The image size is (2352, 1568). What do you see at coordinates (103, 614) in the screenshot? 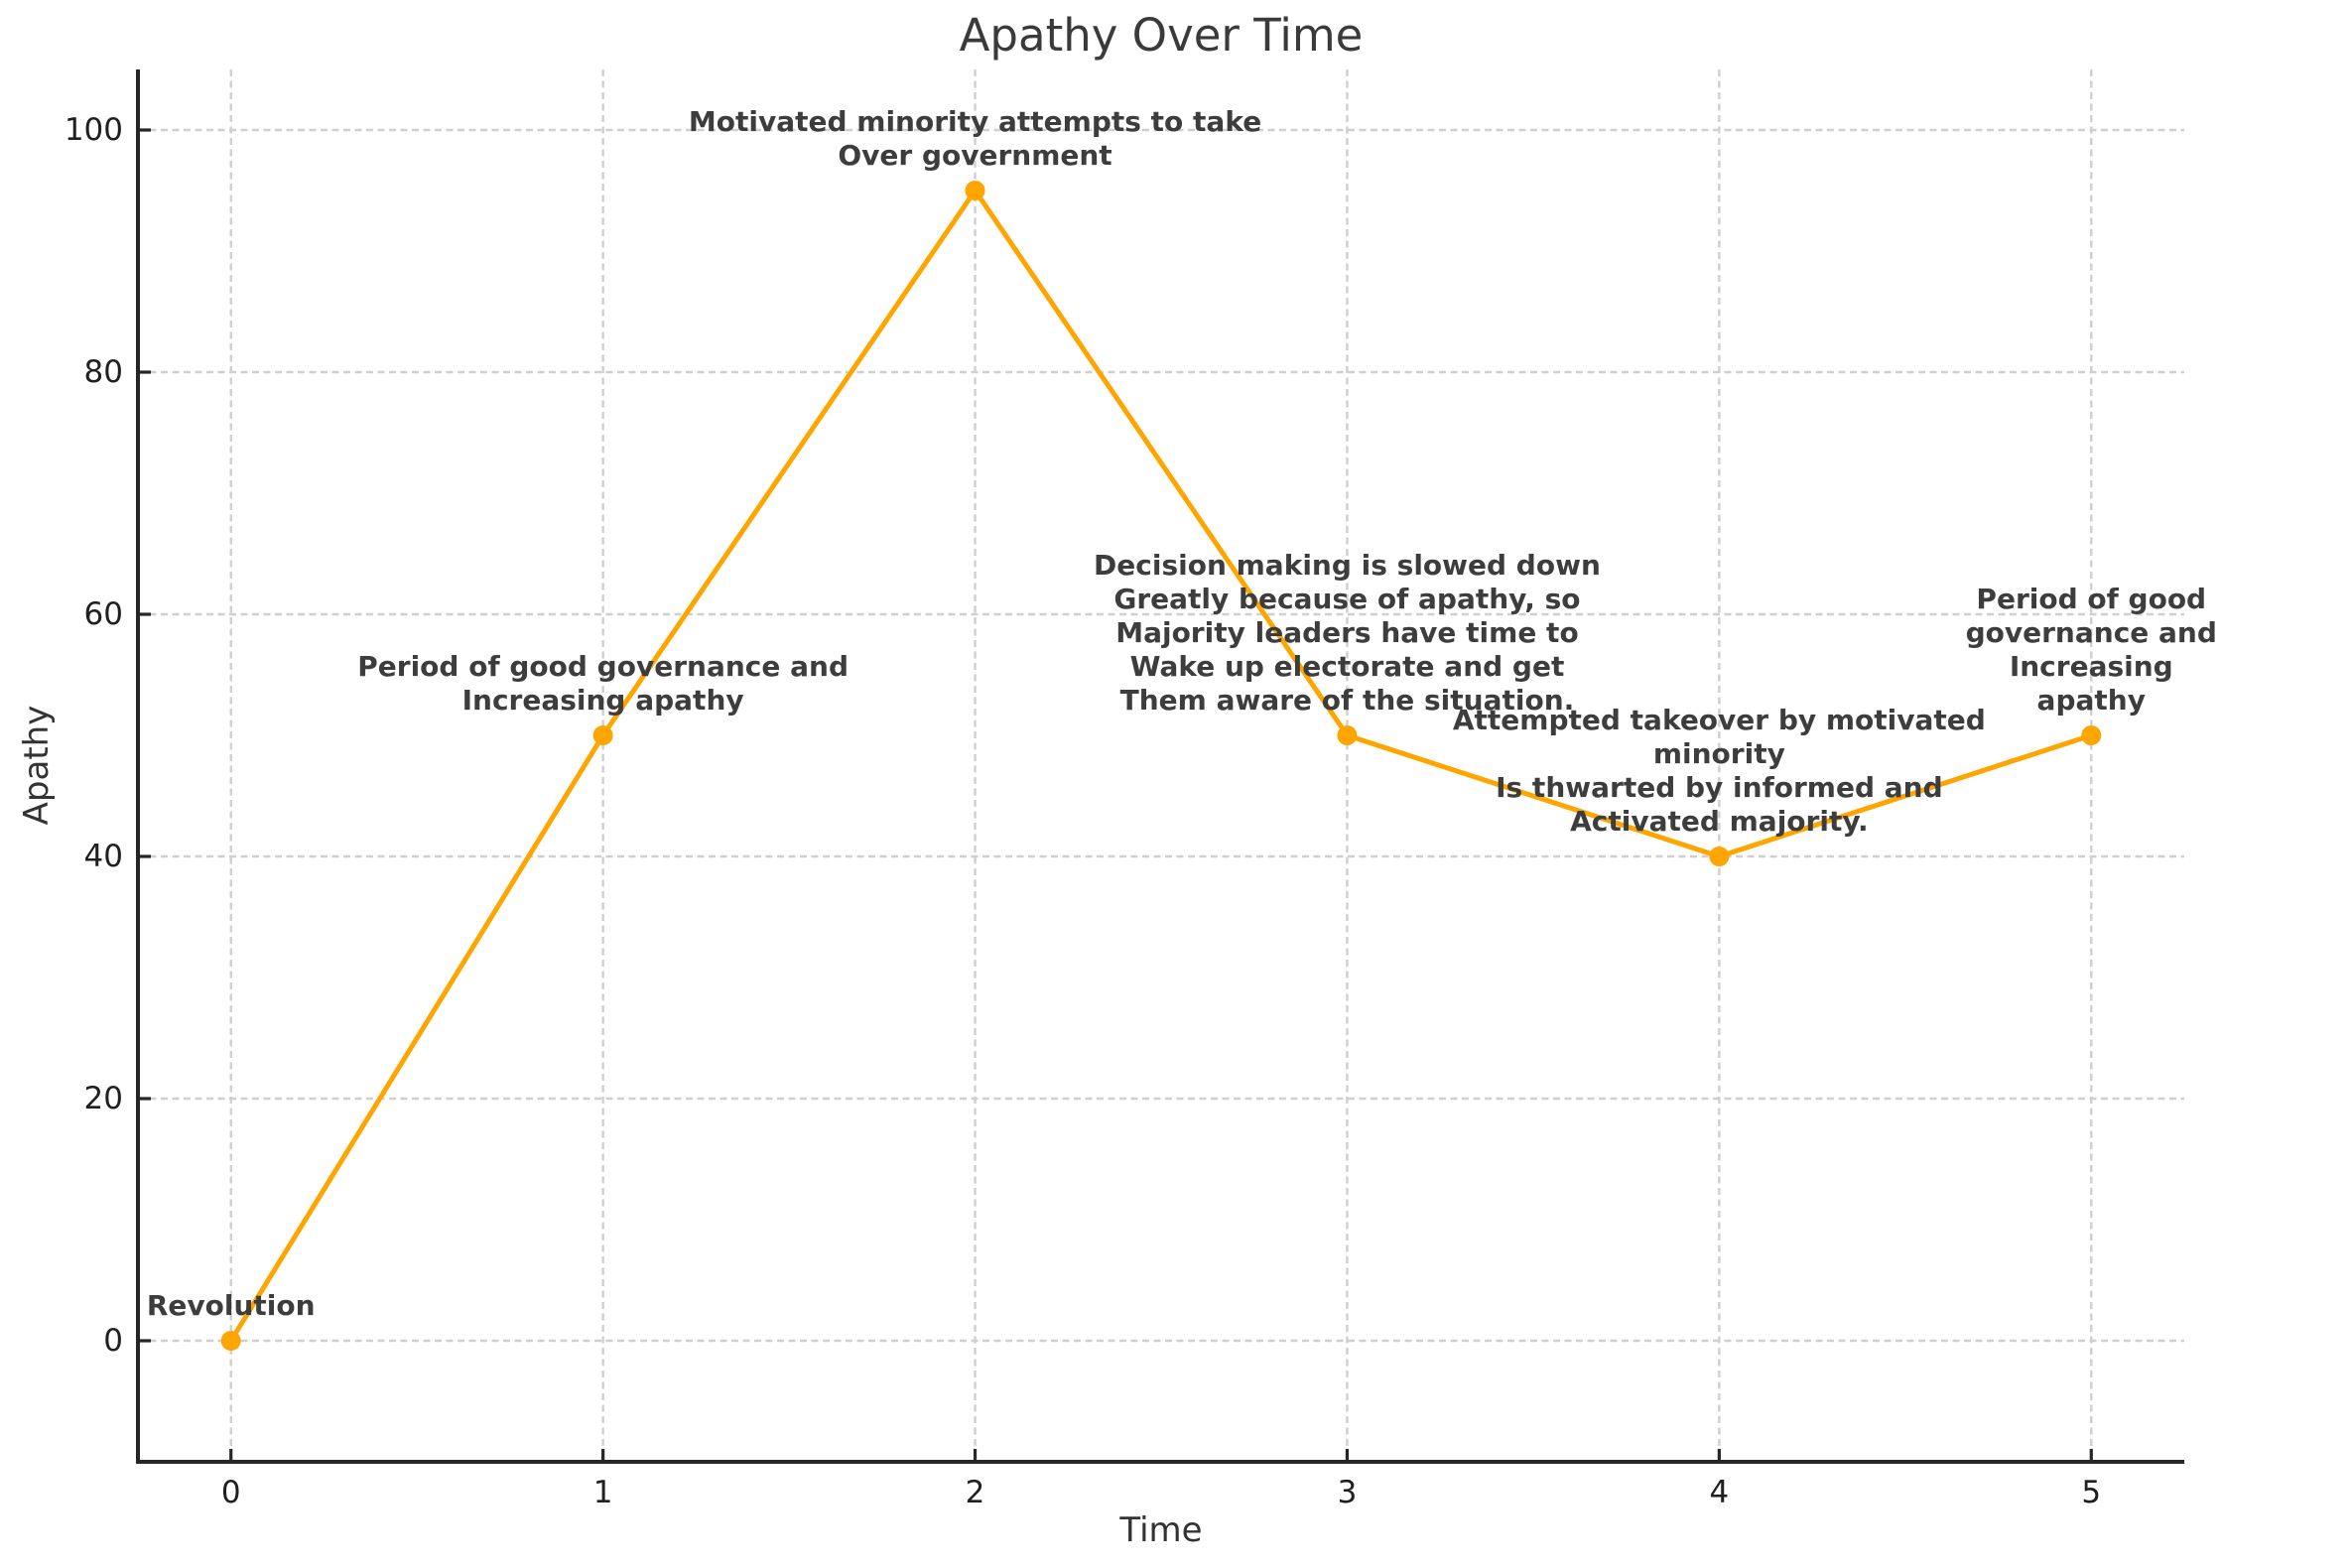
I see `y-tick-label: 60` at bounding box center [103, 614].